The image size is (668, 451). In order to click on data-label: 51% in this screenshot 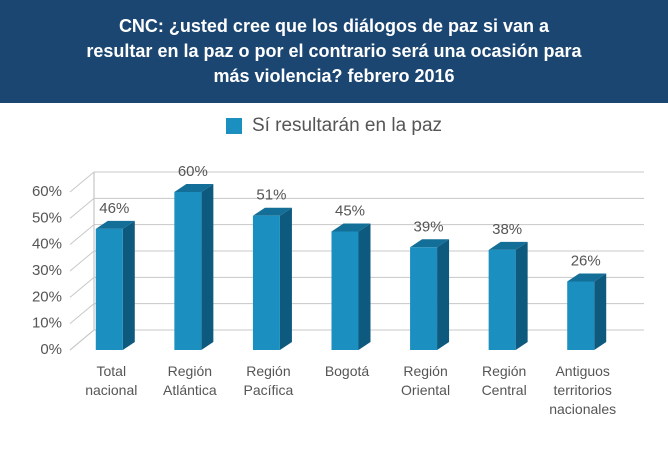, I will do `click(271, 195)`.